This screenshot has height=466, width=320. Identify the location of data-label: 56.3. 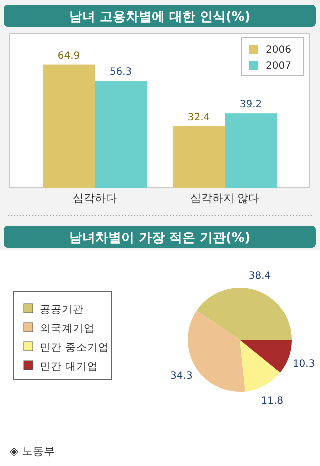
(121, 72).